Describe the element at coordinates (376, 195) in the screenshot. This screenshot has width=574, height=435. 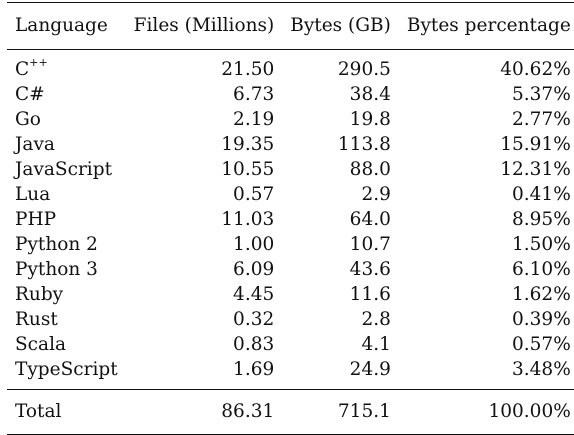
I see `cell-bytes: 2.9` at that location.